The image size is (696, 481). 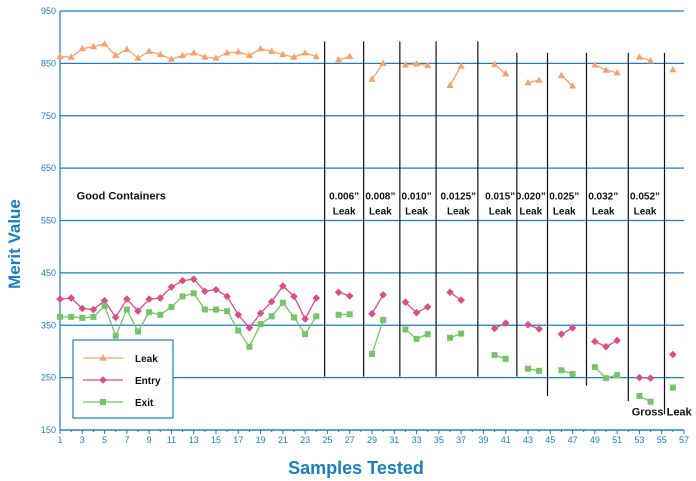 I want to click on legend-marker-exit, so click(x=103, y=402).